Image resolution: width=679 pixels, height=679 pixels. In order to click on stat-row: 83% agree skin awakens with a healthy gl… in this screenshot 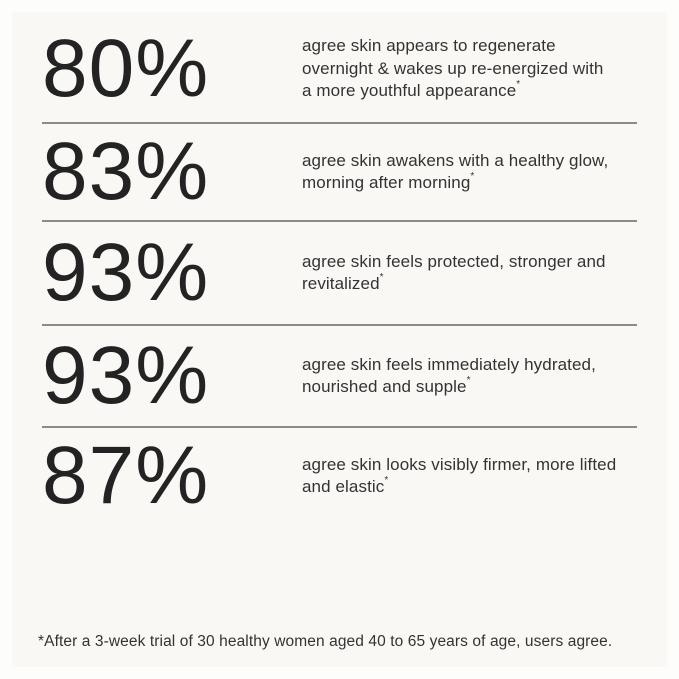, I will do `click(339, 172)`.